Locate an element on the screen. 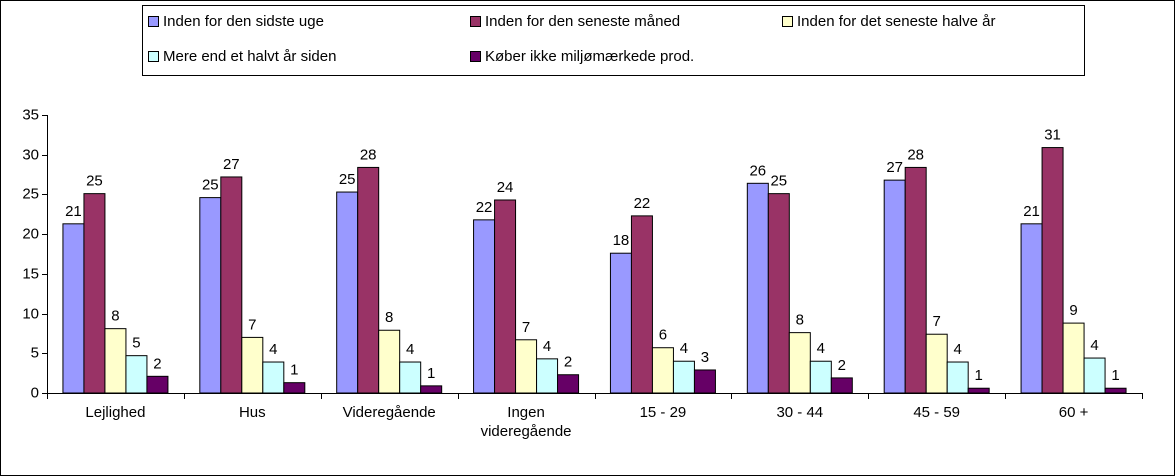 This screenshot has width=1175, height=476. x-tick-label-box: Ingen videregående is located at coordinates (526, 422).